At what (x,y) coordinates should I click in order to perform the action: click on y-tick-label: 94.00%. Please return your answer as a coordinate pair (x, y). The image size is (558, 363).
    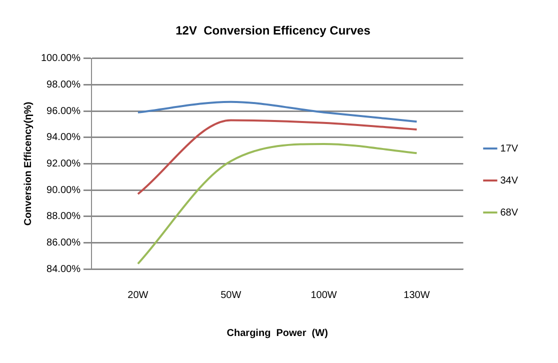
    Looking at the image, I should click on (63, 138).